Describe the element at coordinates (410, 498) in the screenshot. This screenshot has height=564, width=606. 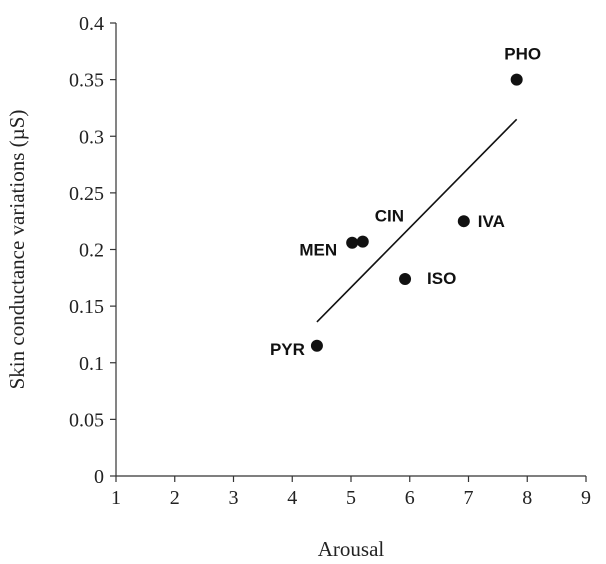
I see `x-tick-label: 6` at that location.